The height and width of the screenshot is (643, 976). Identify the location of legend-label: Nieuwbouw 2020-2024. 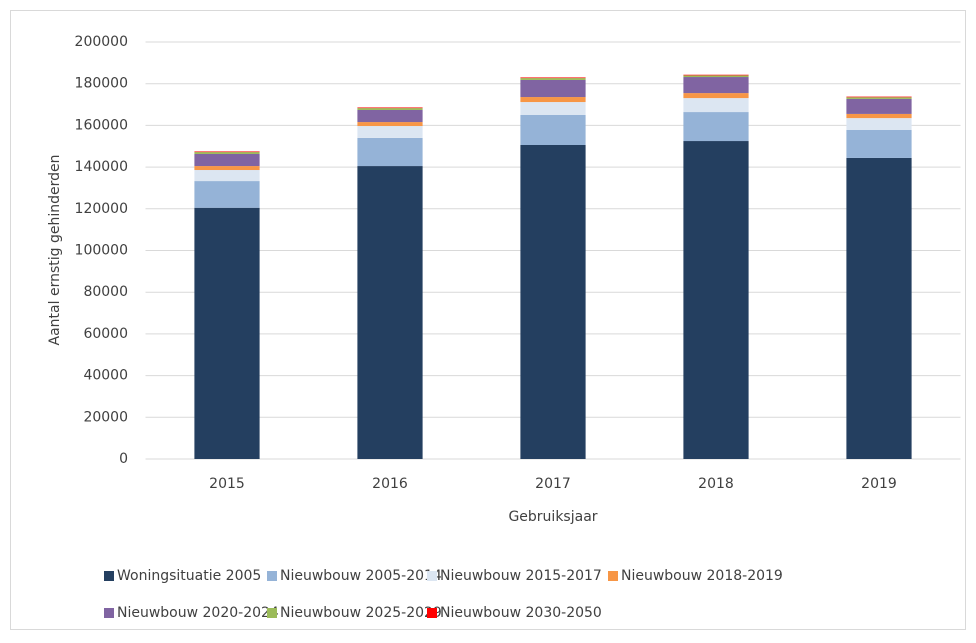
(198, 613).